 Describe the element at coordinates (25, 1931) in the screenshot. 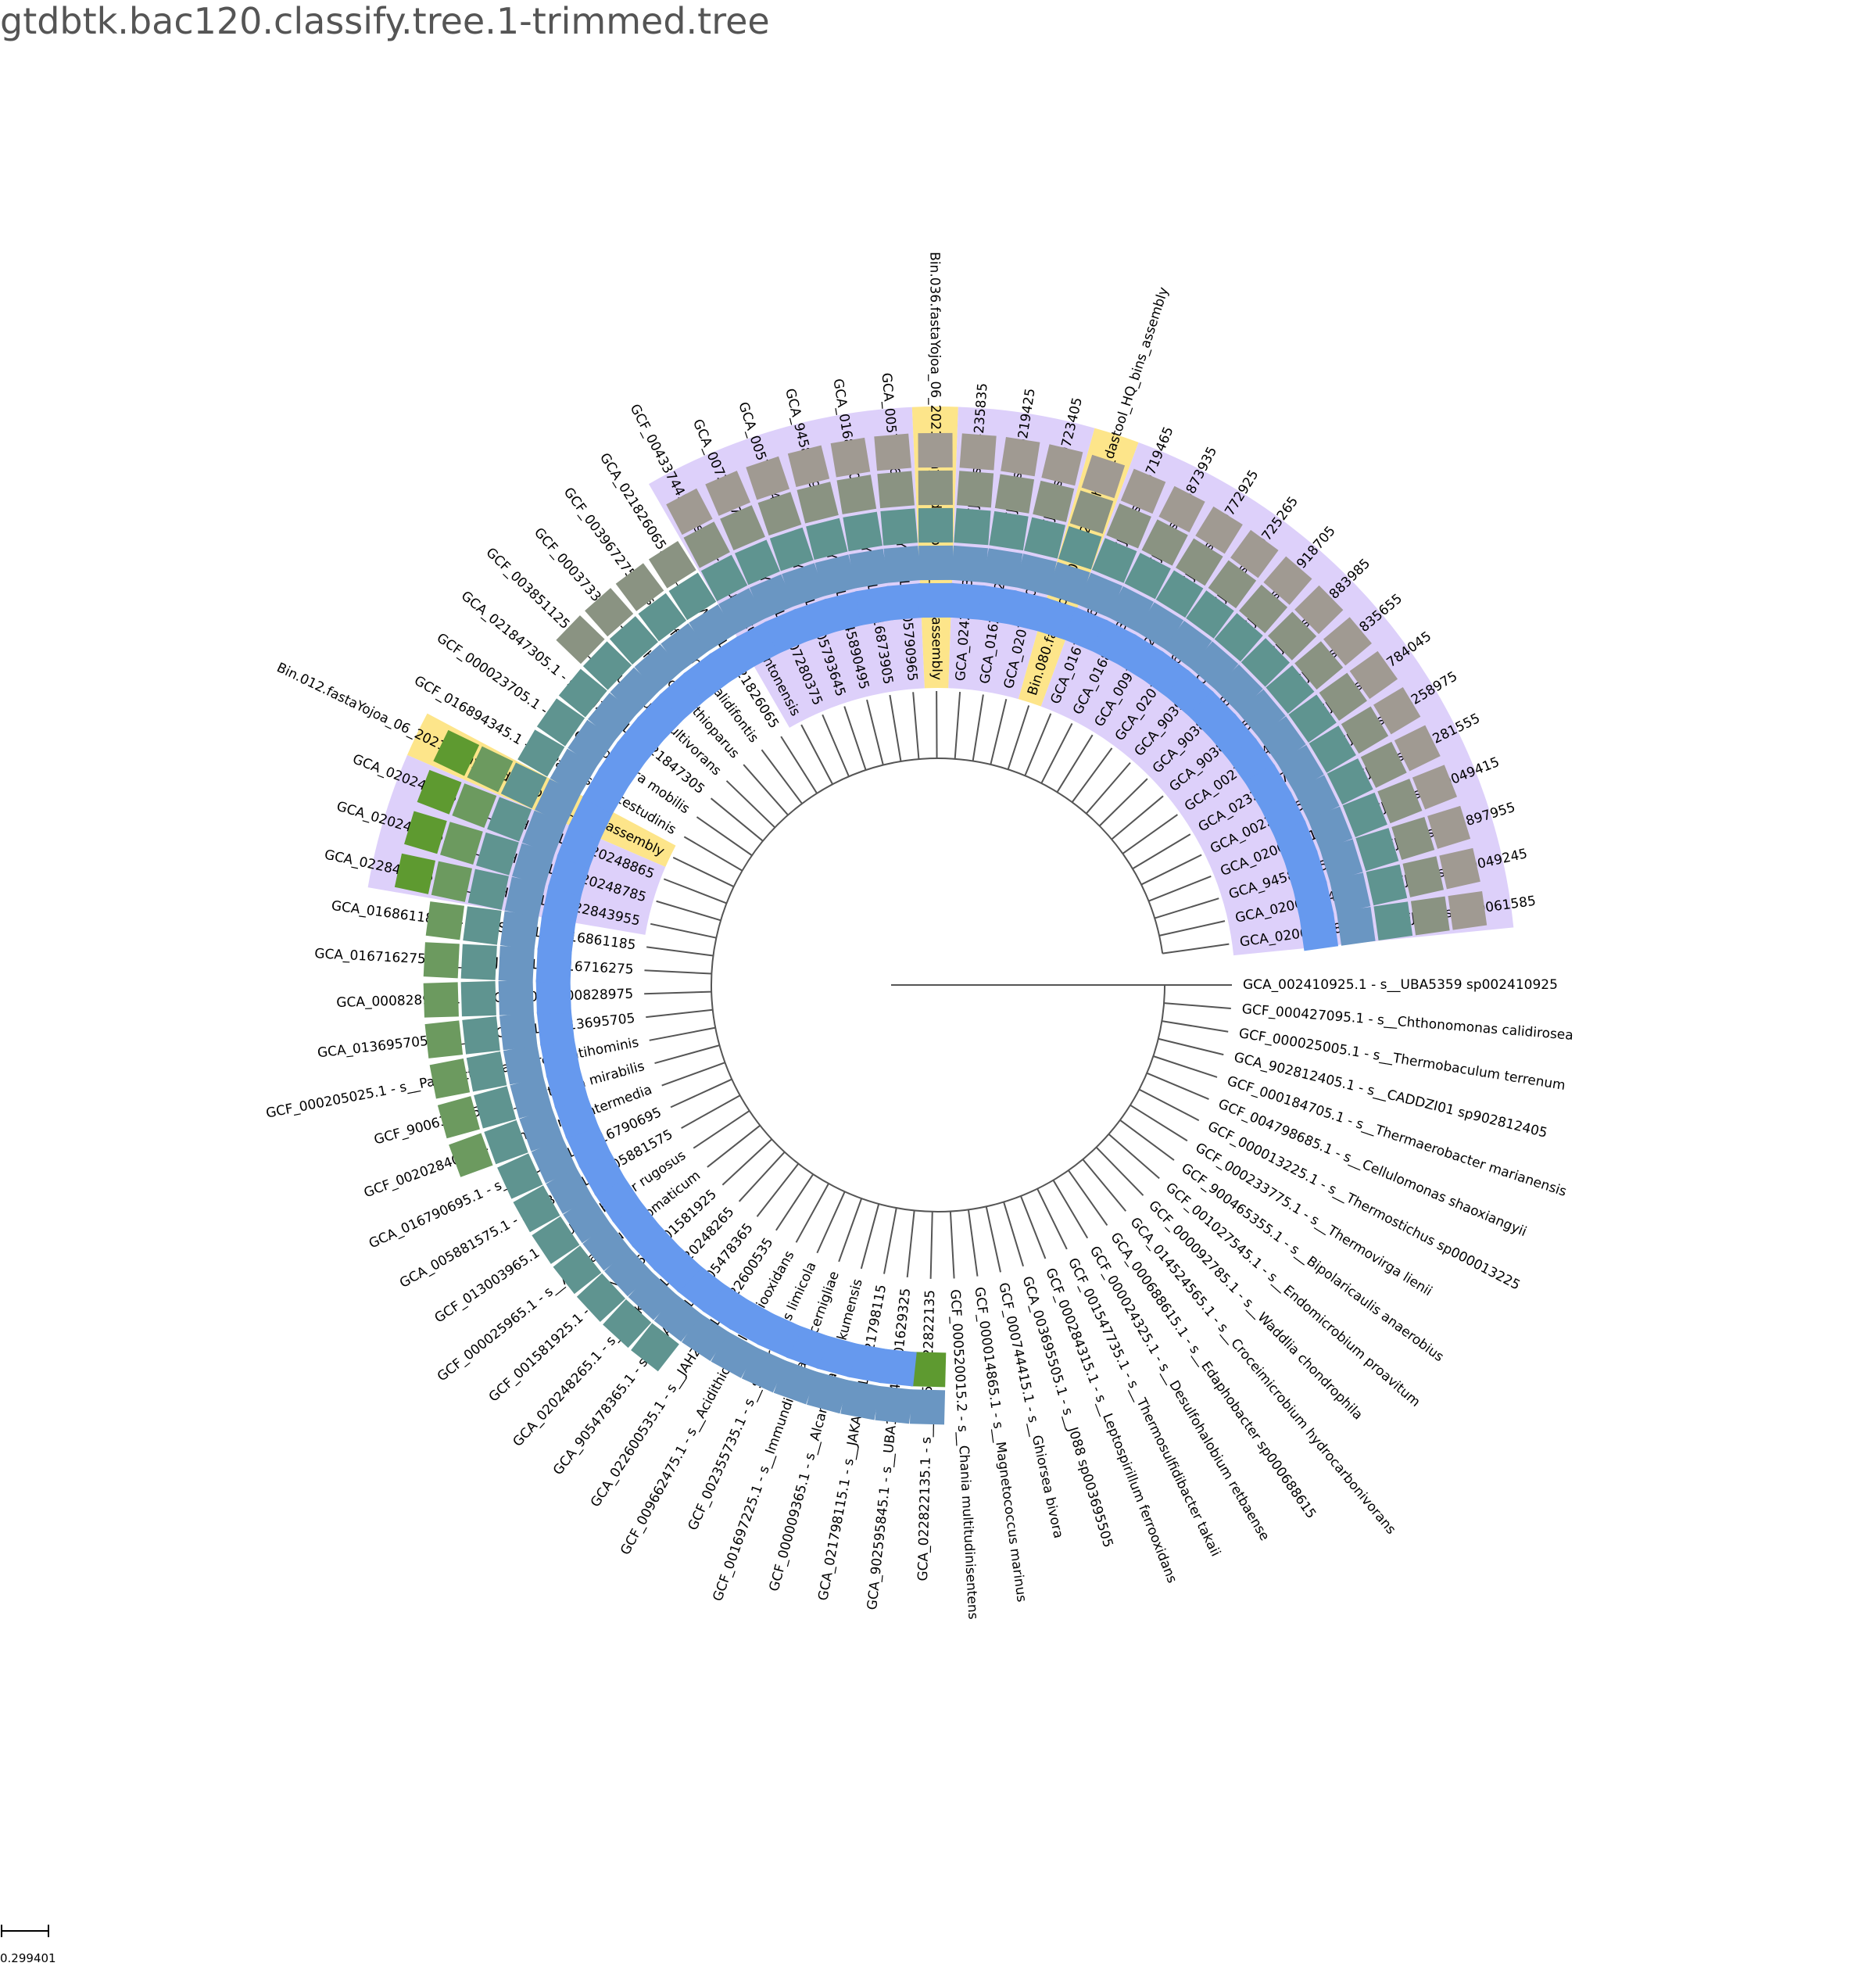

I see `scale-bar` at that location.